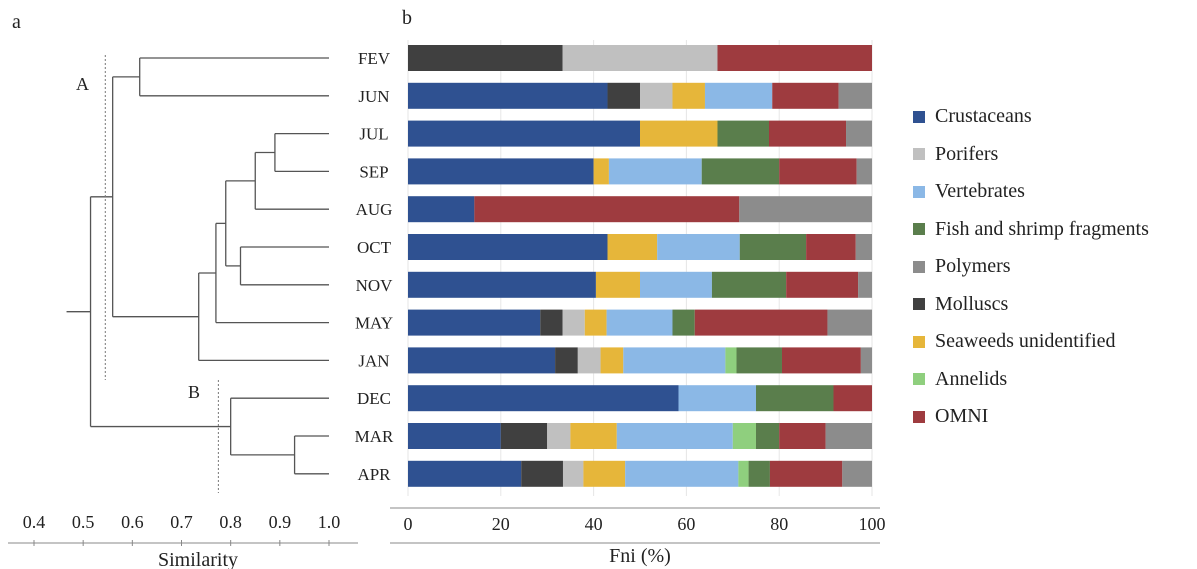 The width and height of the screenshot is (1197, 569). Describe the element at coordinates (375, 285) in the screenshot. I see `leaf-label: NOV` at that location.